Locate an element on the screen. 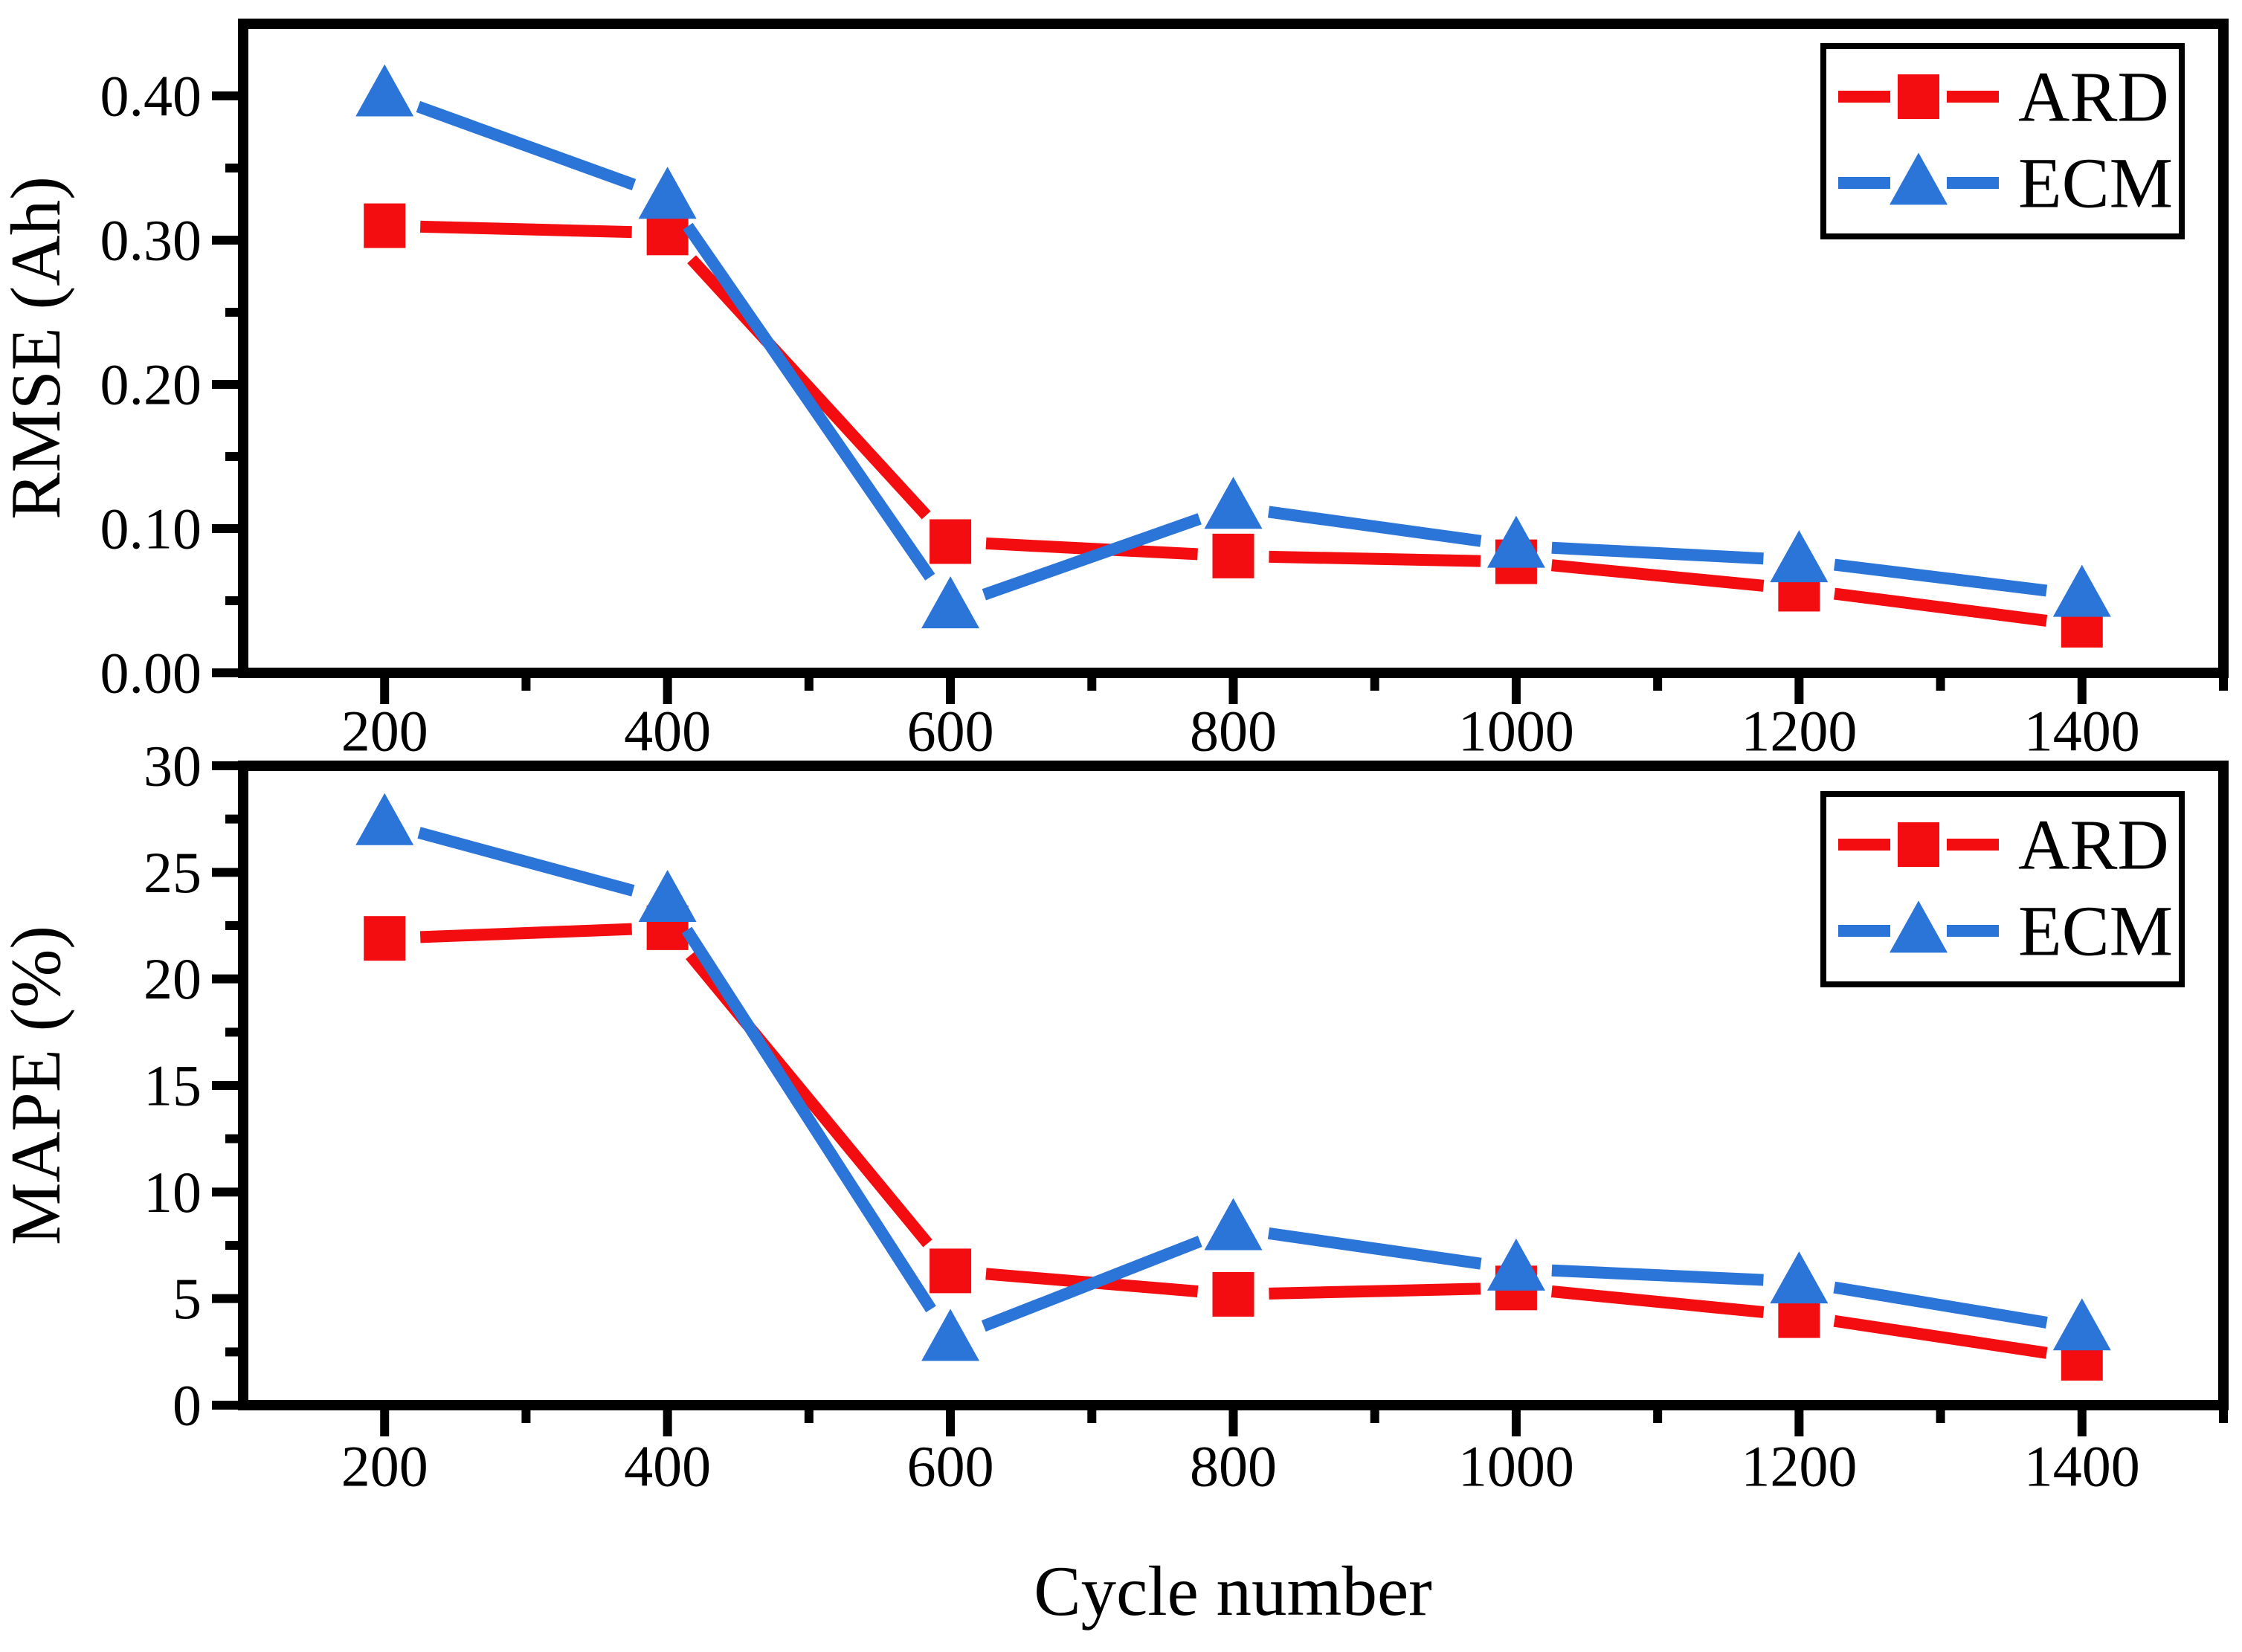  x-axis-title: Cycle number is located at coordinates (1233, 1591).